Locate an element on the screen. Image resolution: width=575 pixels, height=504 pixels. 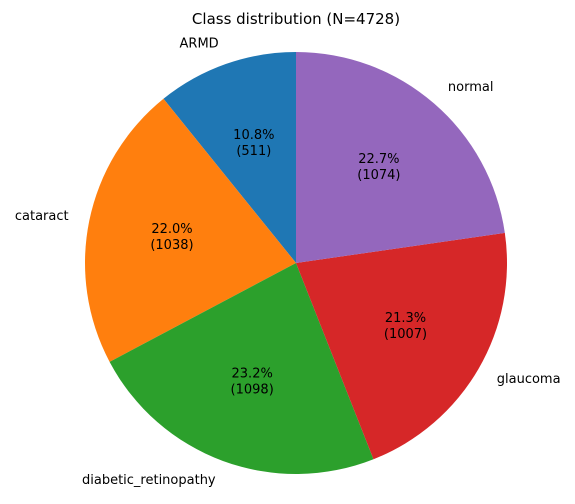
slice-count-label: (1007) is located at coordinates (405, 334).